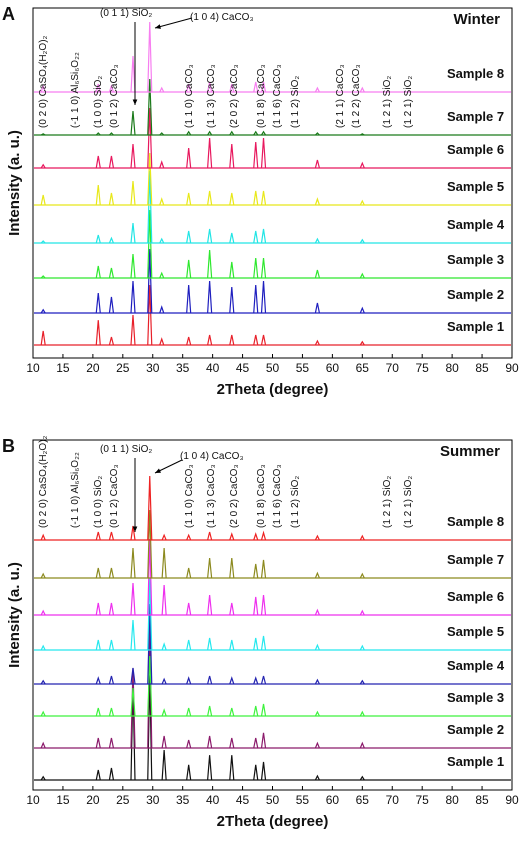 This screenshot has height=859, width=526. I want to click on x-tick-label: 65, so click(363, 800).